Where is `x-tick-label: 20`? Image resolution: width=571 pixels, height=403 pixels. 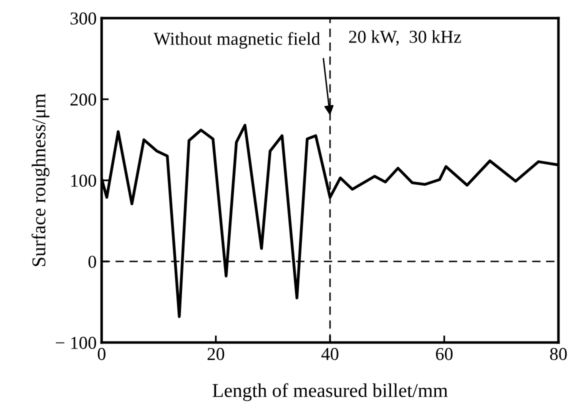
x-tick-label: 20 is located at coordinates (216, 354).